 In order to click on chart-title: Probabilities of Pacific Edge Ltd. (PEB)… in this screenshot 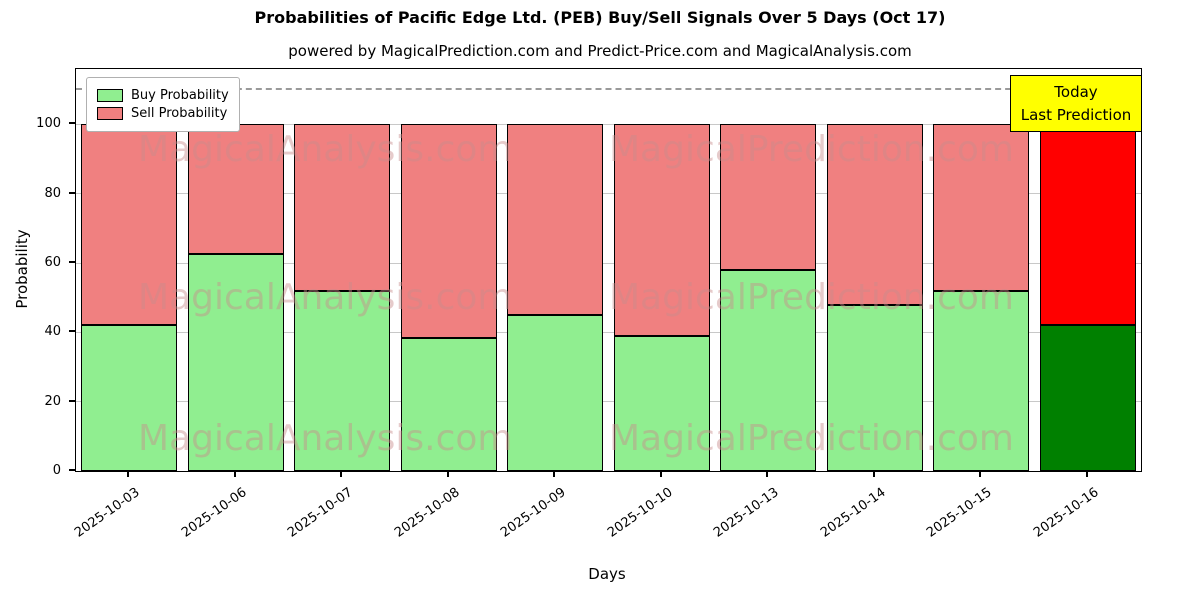, I will do `click(600, 17)`.